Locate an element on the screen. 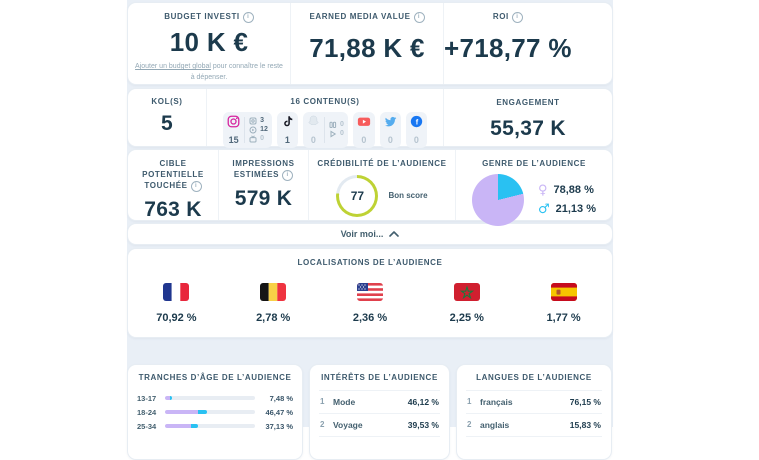  male-pct: 21,13 % is located at coordinates (576, 209).